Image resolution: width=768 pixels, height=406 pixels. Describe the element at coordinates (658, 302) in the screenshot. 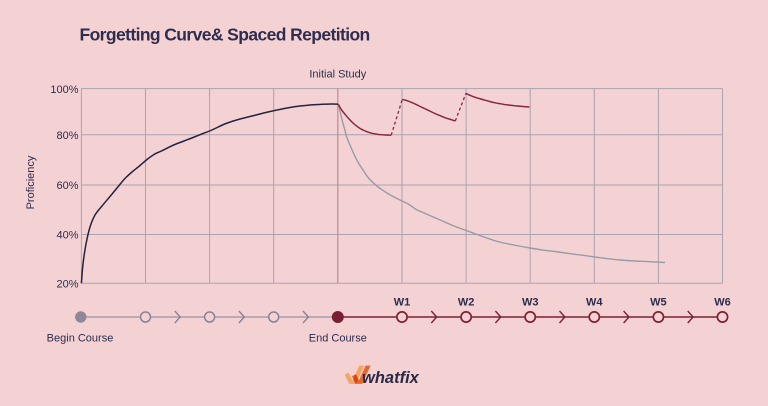

I see `svg-text: W5` at that location.